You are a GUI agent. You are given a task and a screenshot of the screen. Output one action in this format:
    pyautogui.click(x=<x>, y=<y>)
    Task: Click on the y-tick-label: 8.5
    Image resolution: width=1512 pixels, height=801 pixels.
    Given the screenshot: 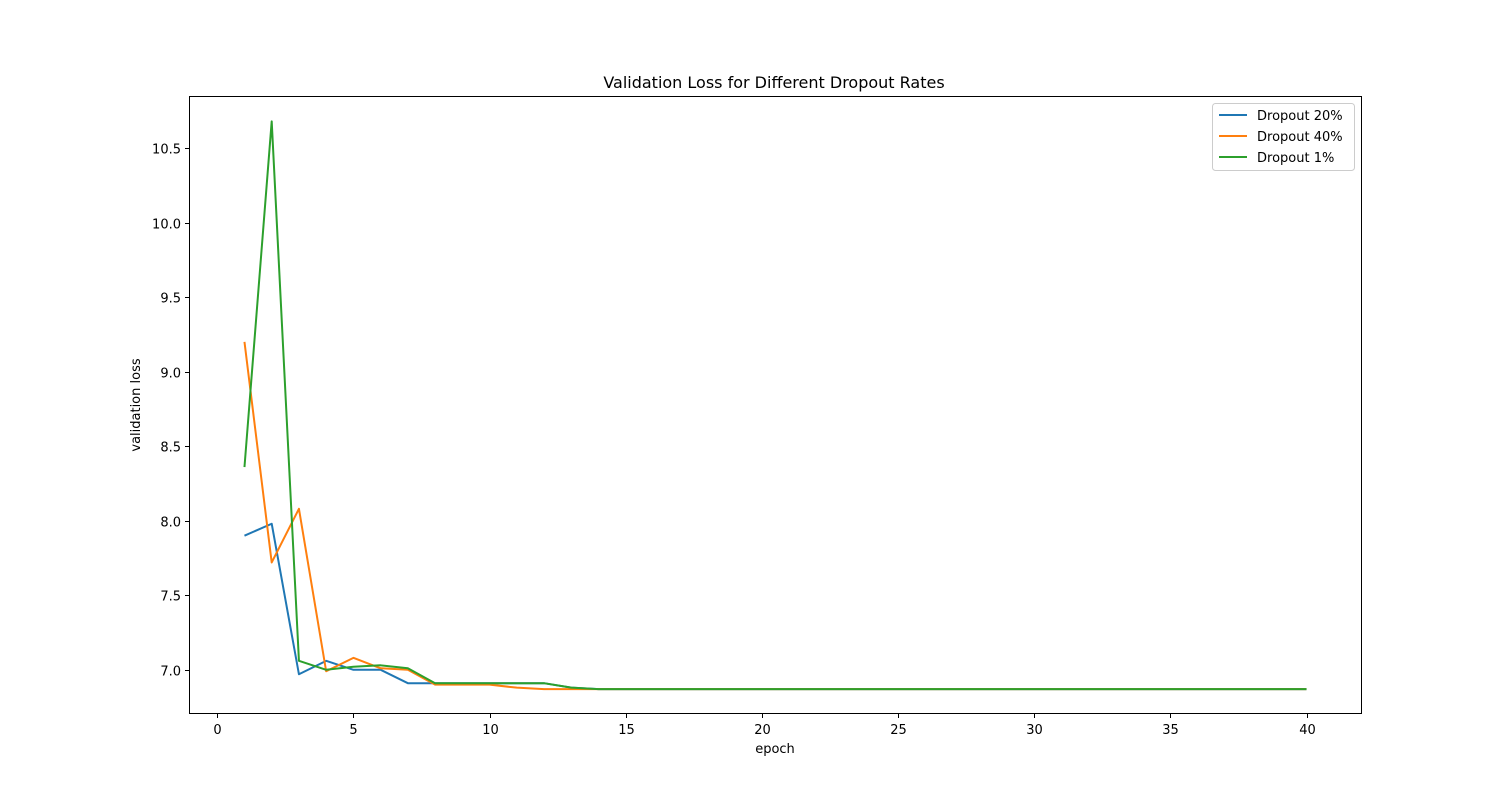 What is the action you would take?
    pyautogui.click(x=170, y=448)
    